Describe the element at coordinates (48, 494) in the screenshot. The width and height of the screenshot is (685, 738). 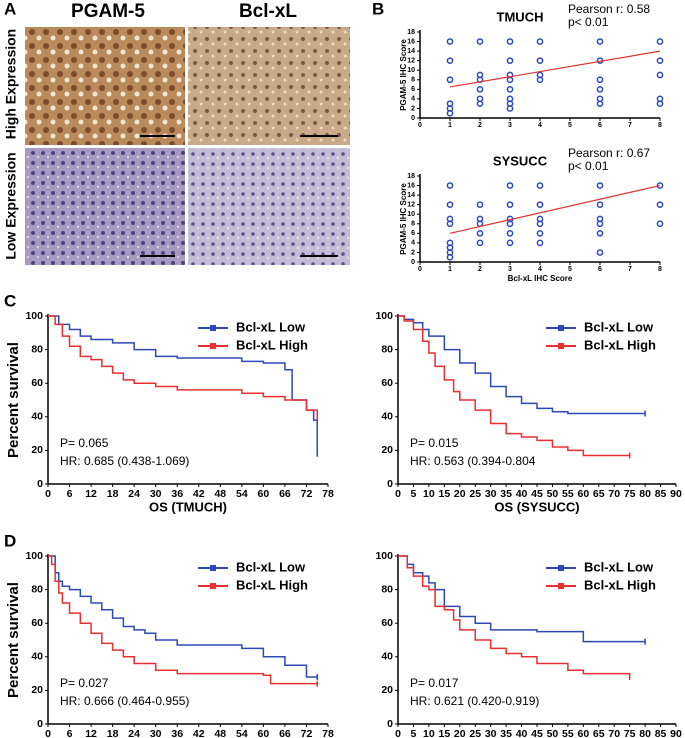
I see `x-tick-label: 0` at that location.